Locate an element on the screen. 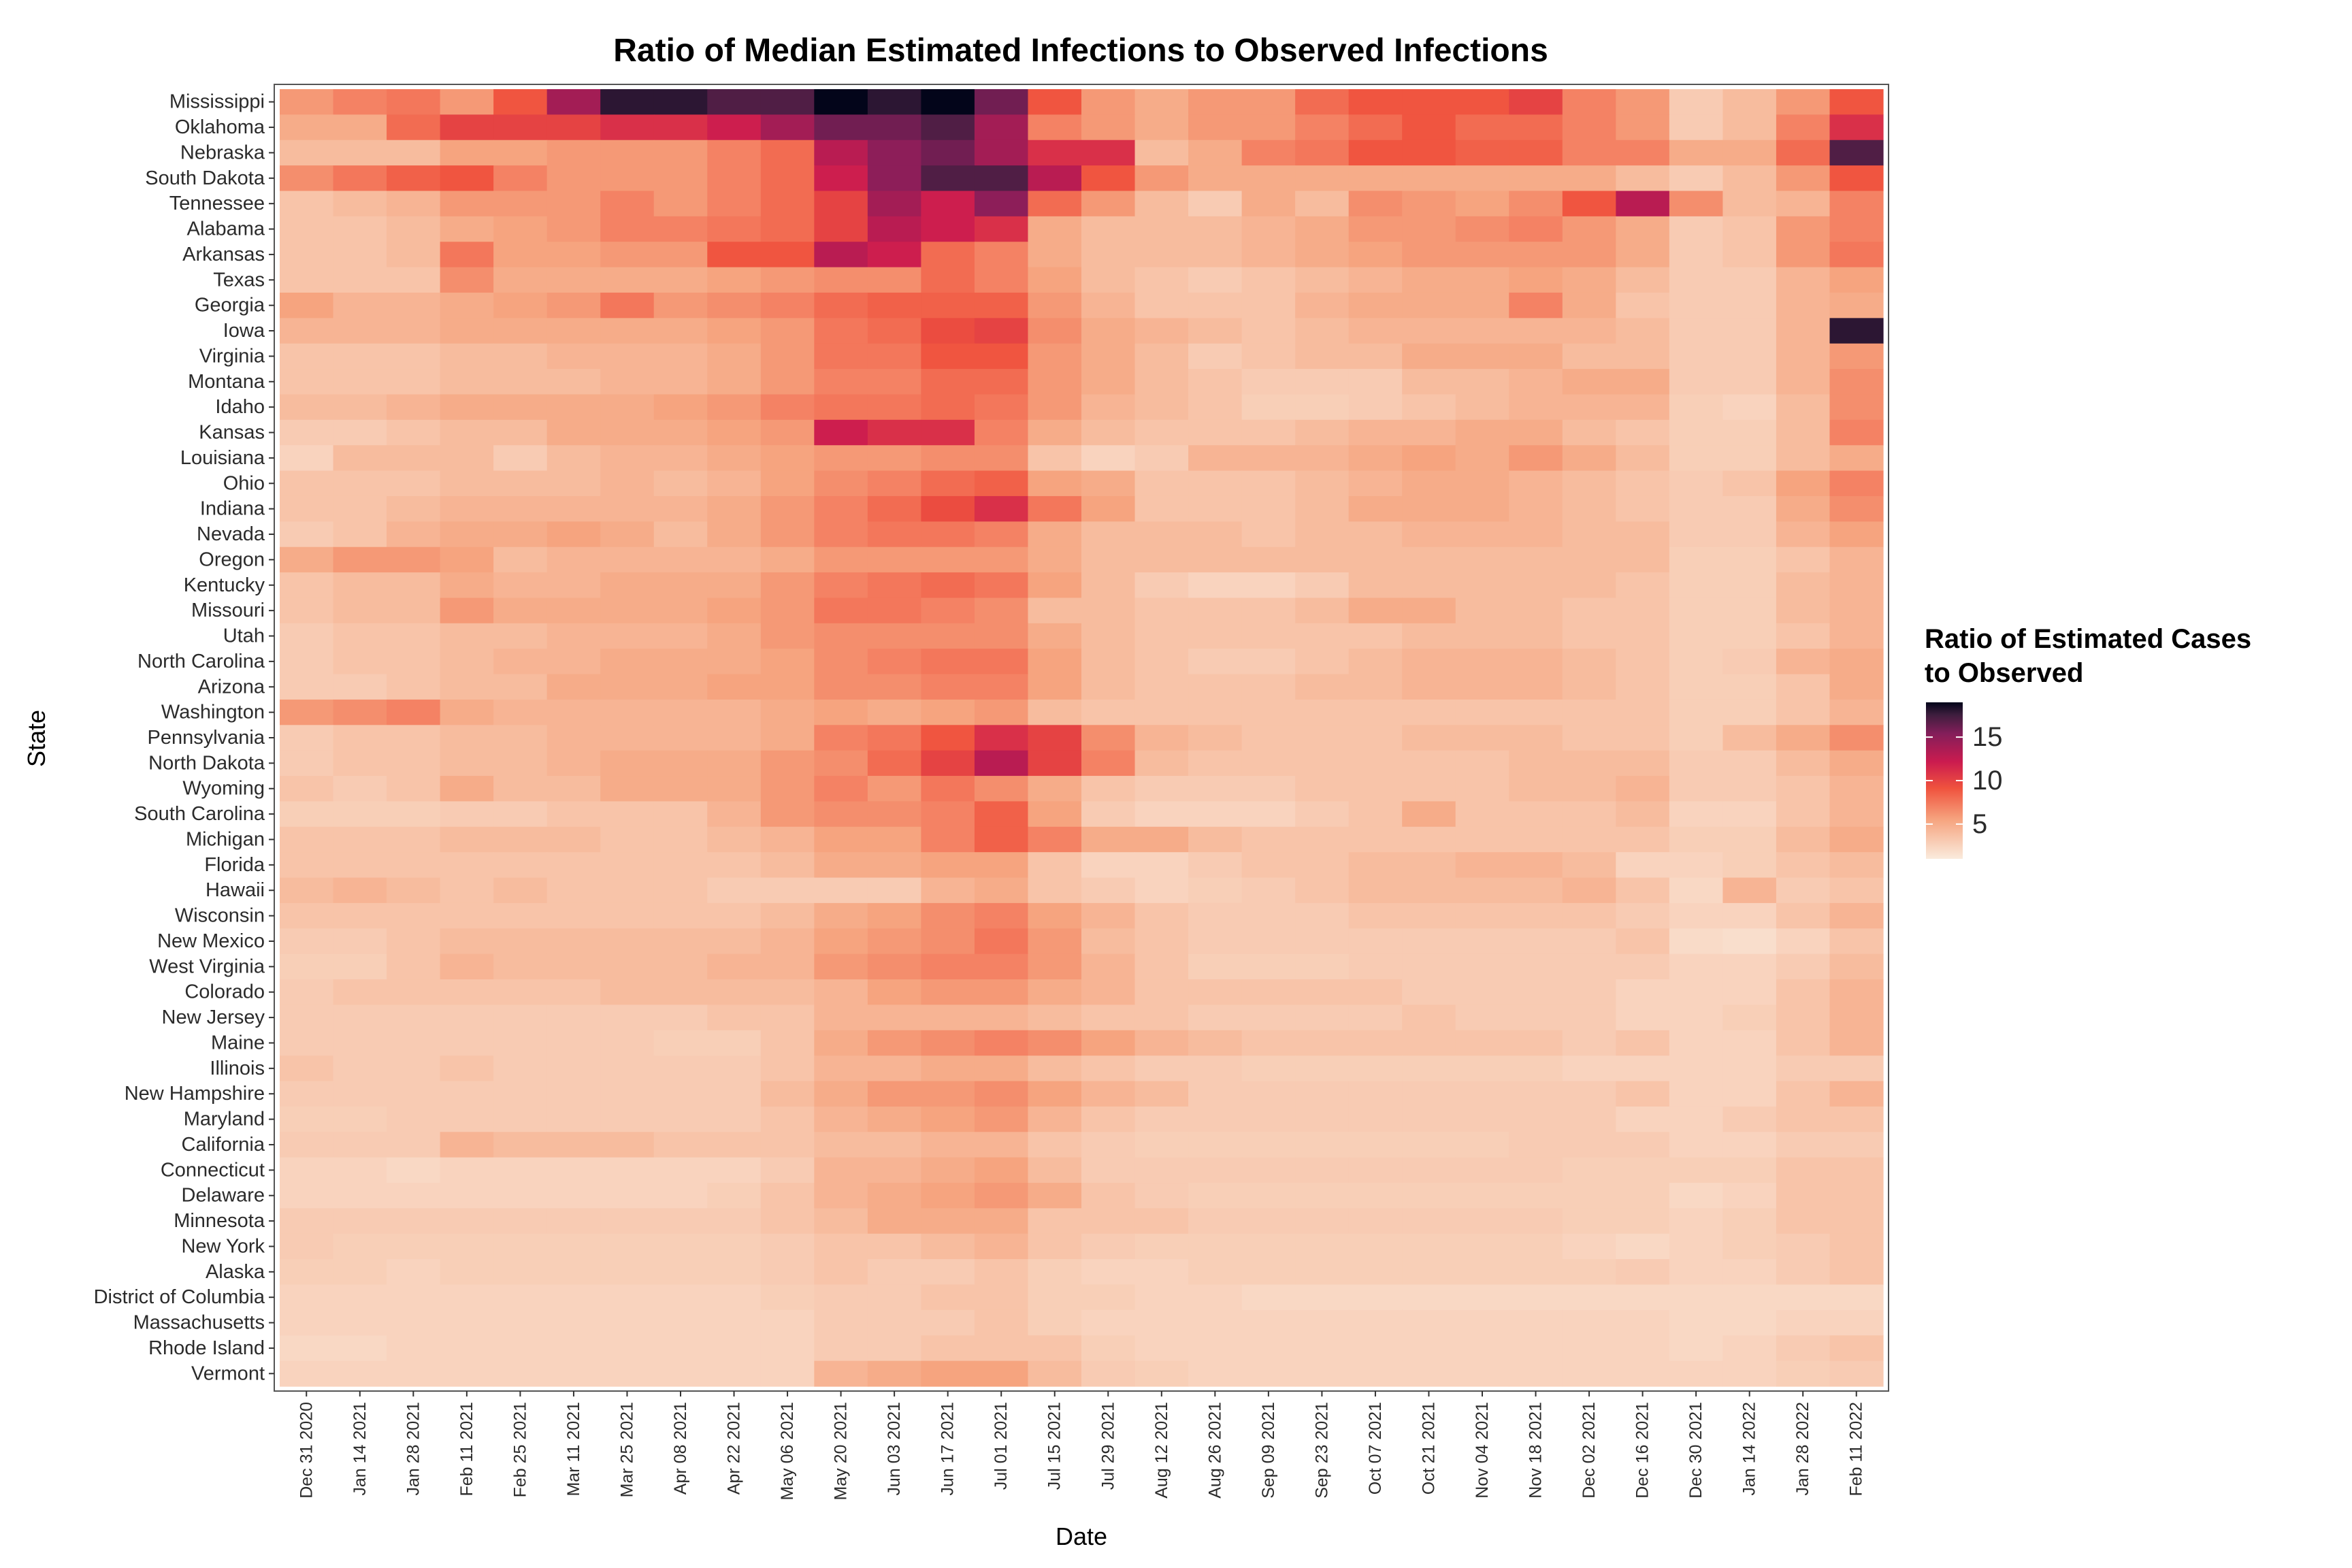 This screenshot has height=1568, width=2352. y-tick-label: Maryland is located at coordinates (225, 1119).